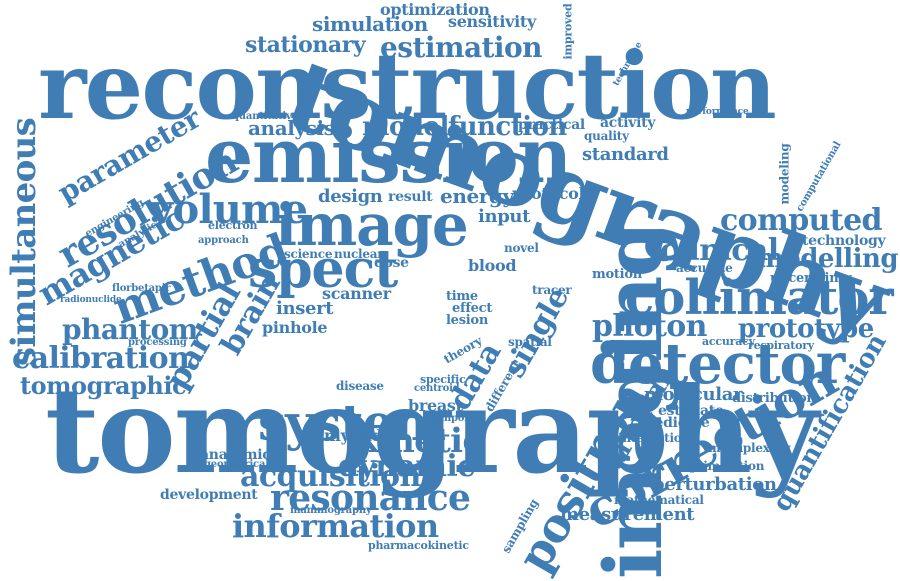 This screenshot has width=900, height=581. What do you see at coordinates (370, 24) in the screenshot?
I see `word-simulation: simulation` at bounding box center [370, 24].